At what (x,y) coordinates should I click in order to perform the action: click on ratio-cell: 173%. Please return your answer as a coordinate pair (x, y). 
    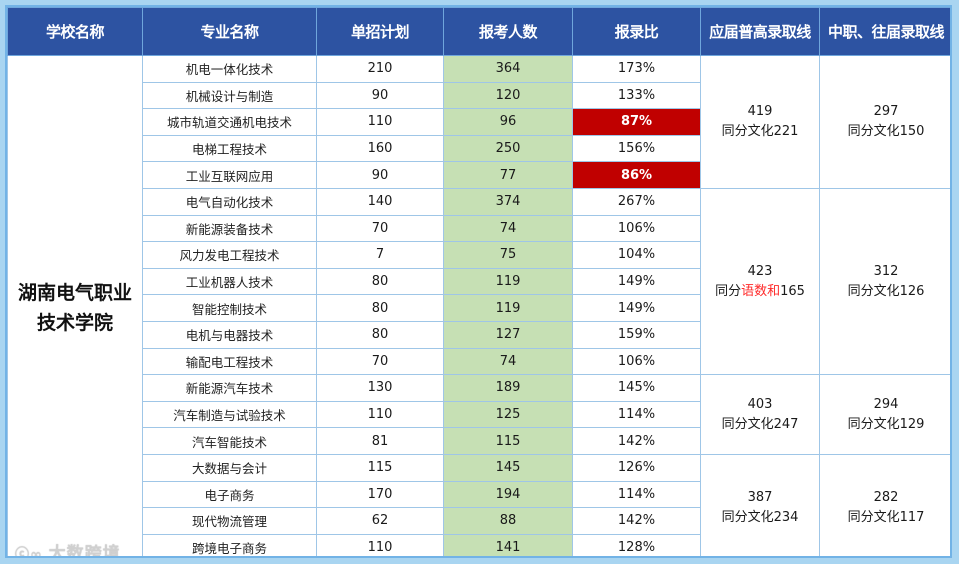
    Looking at the image, I should click on (636, 69).